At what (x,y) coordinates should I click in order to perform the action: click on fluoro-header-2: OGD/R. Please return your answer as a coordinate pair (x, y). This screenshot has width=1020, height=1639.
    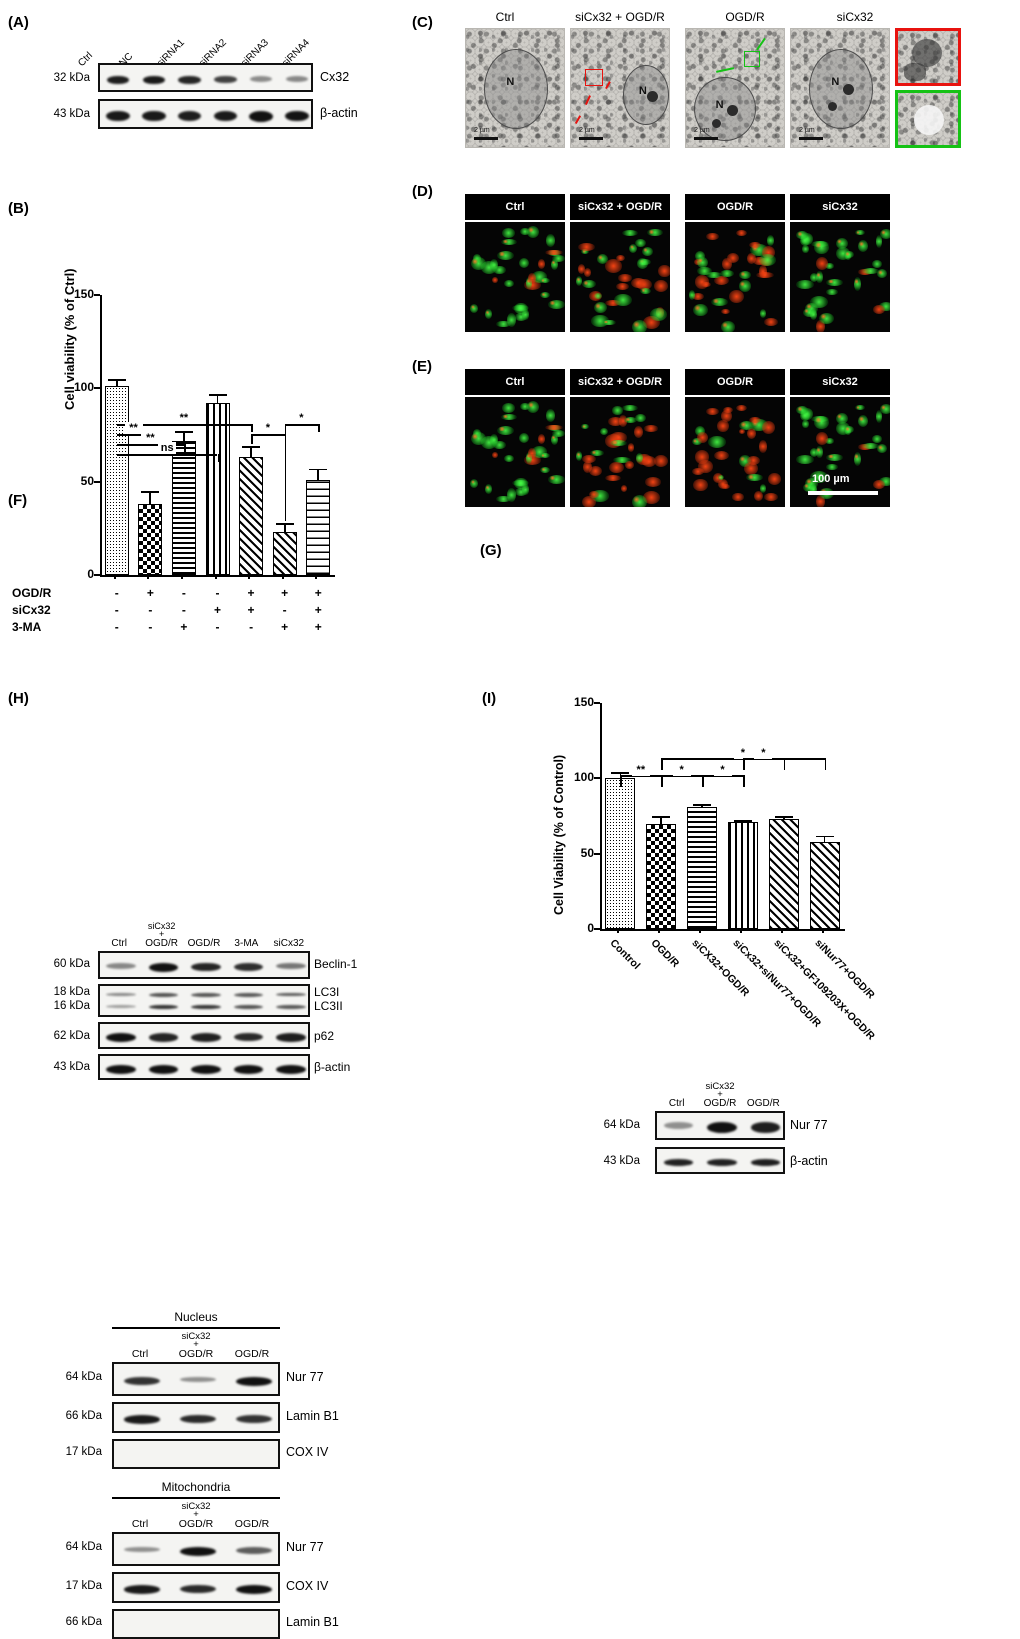
    Looking at the image, I should click on (735, 207).